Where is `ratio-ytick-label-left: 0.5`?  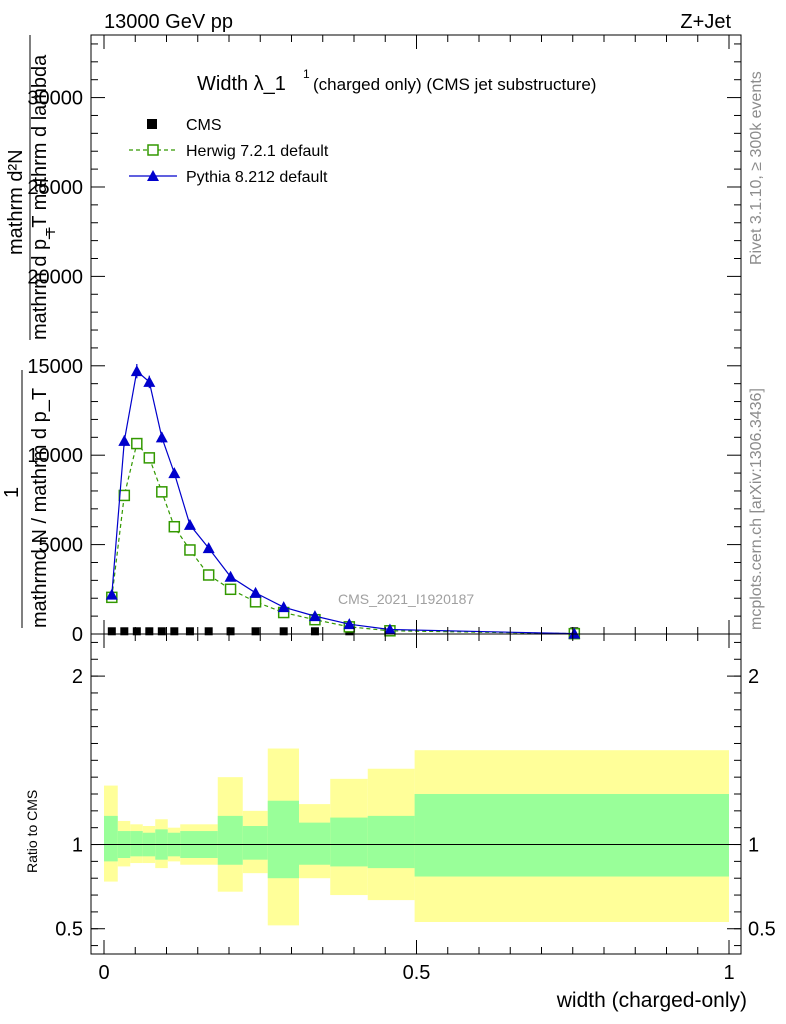
ratio-ytick-label-left: 0.5 is located at coordinates (69, 930).